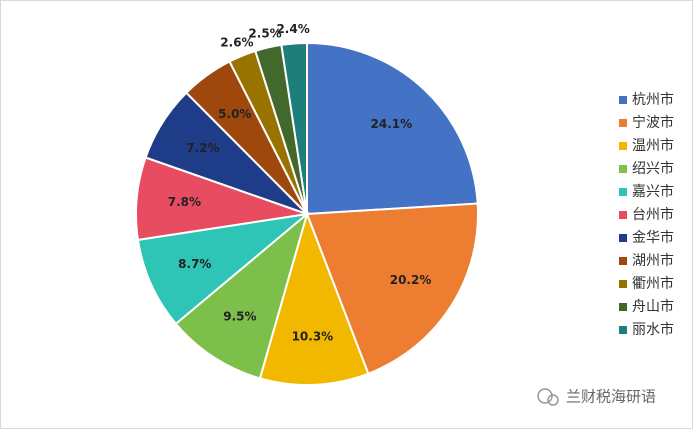 This screenshot has height=429, width=693. What do you see at coordinates (202, 148) in the screenshot?
I see `data-label: 7.2%` at bounding box center [202, 148].